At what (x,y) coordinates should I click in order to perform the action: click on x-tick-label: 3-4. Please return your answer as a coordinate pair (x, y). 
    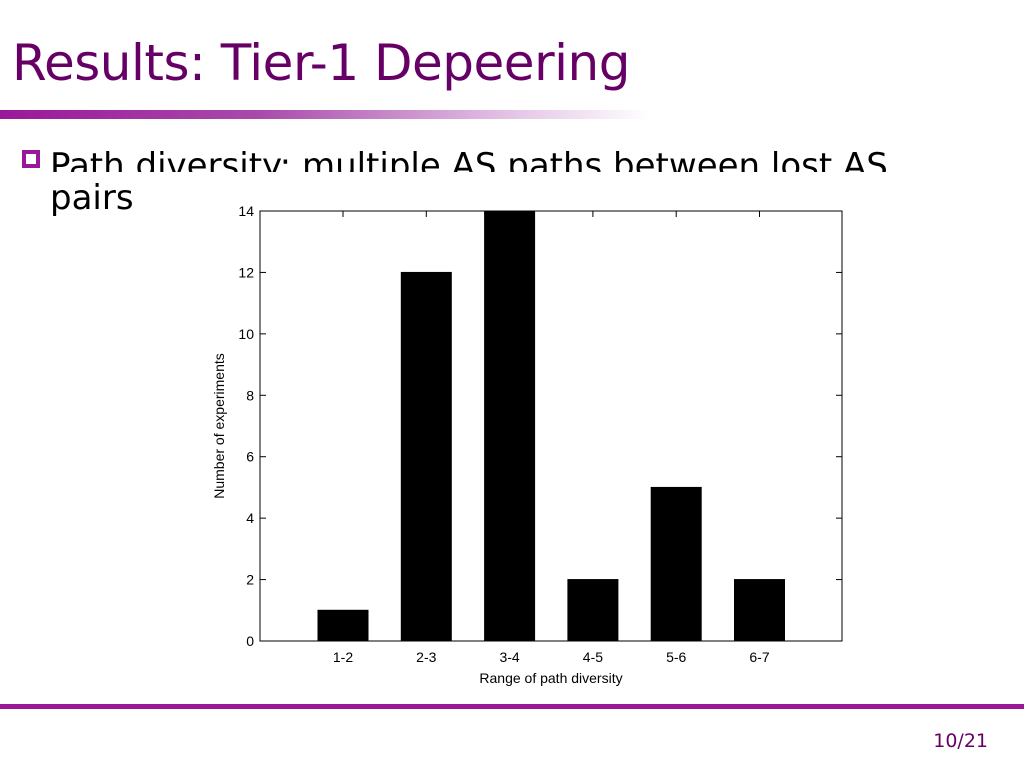
    Looking at the image, I should click on (509, 657).